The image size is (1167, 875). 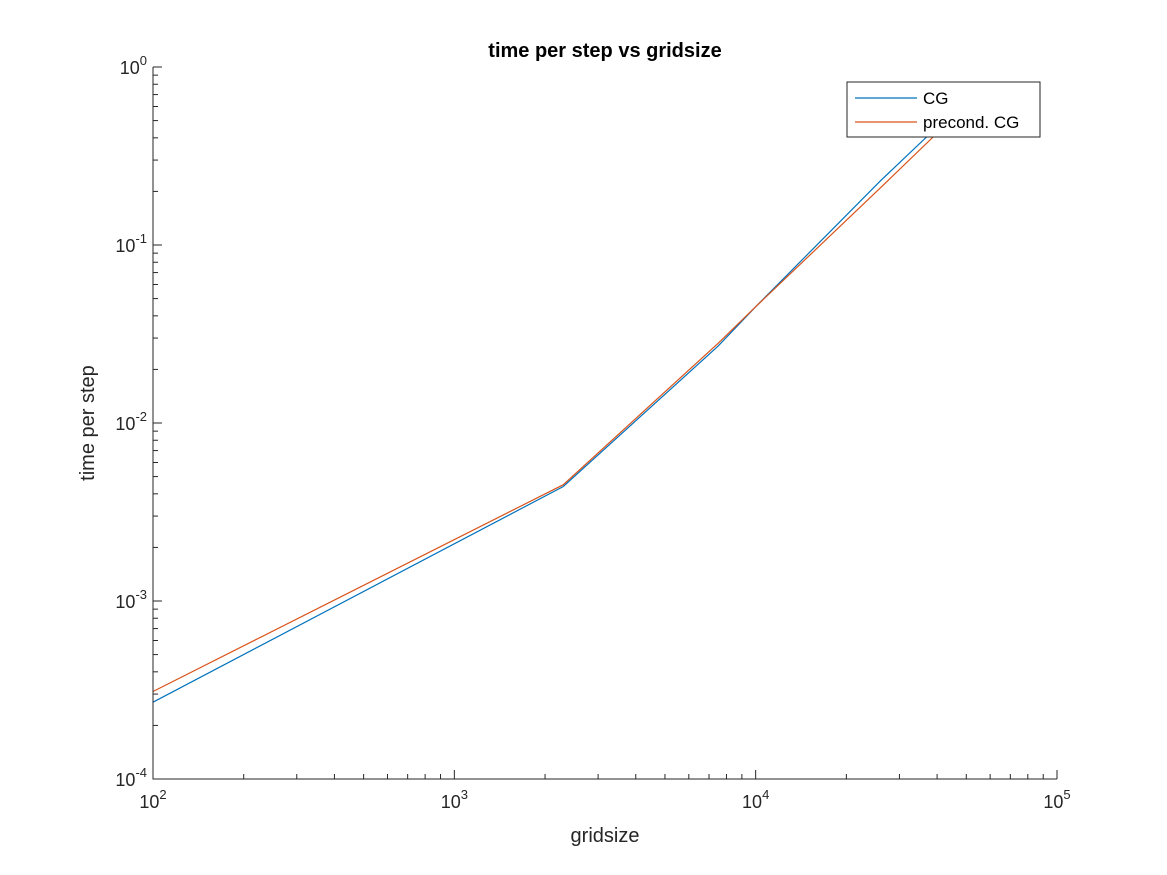 What do you see at coordinates (88, 423) in the screenshot?
I see `y-axis-title: time per step` at bounding box center [88, 423].